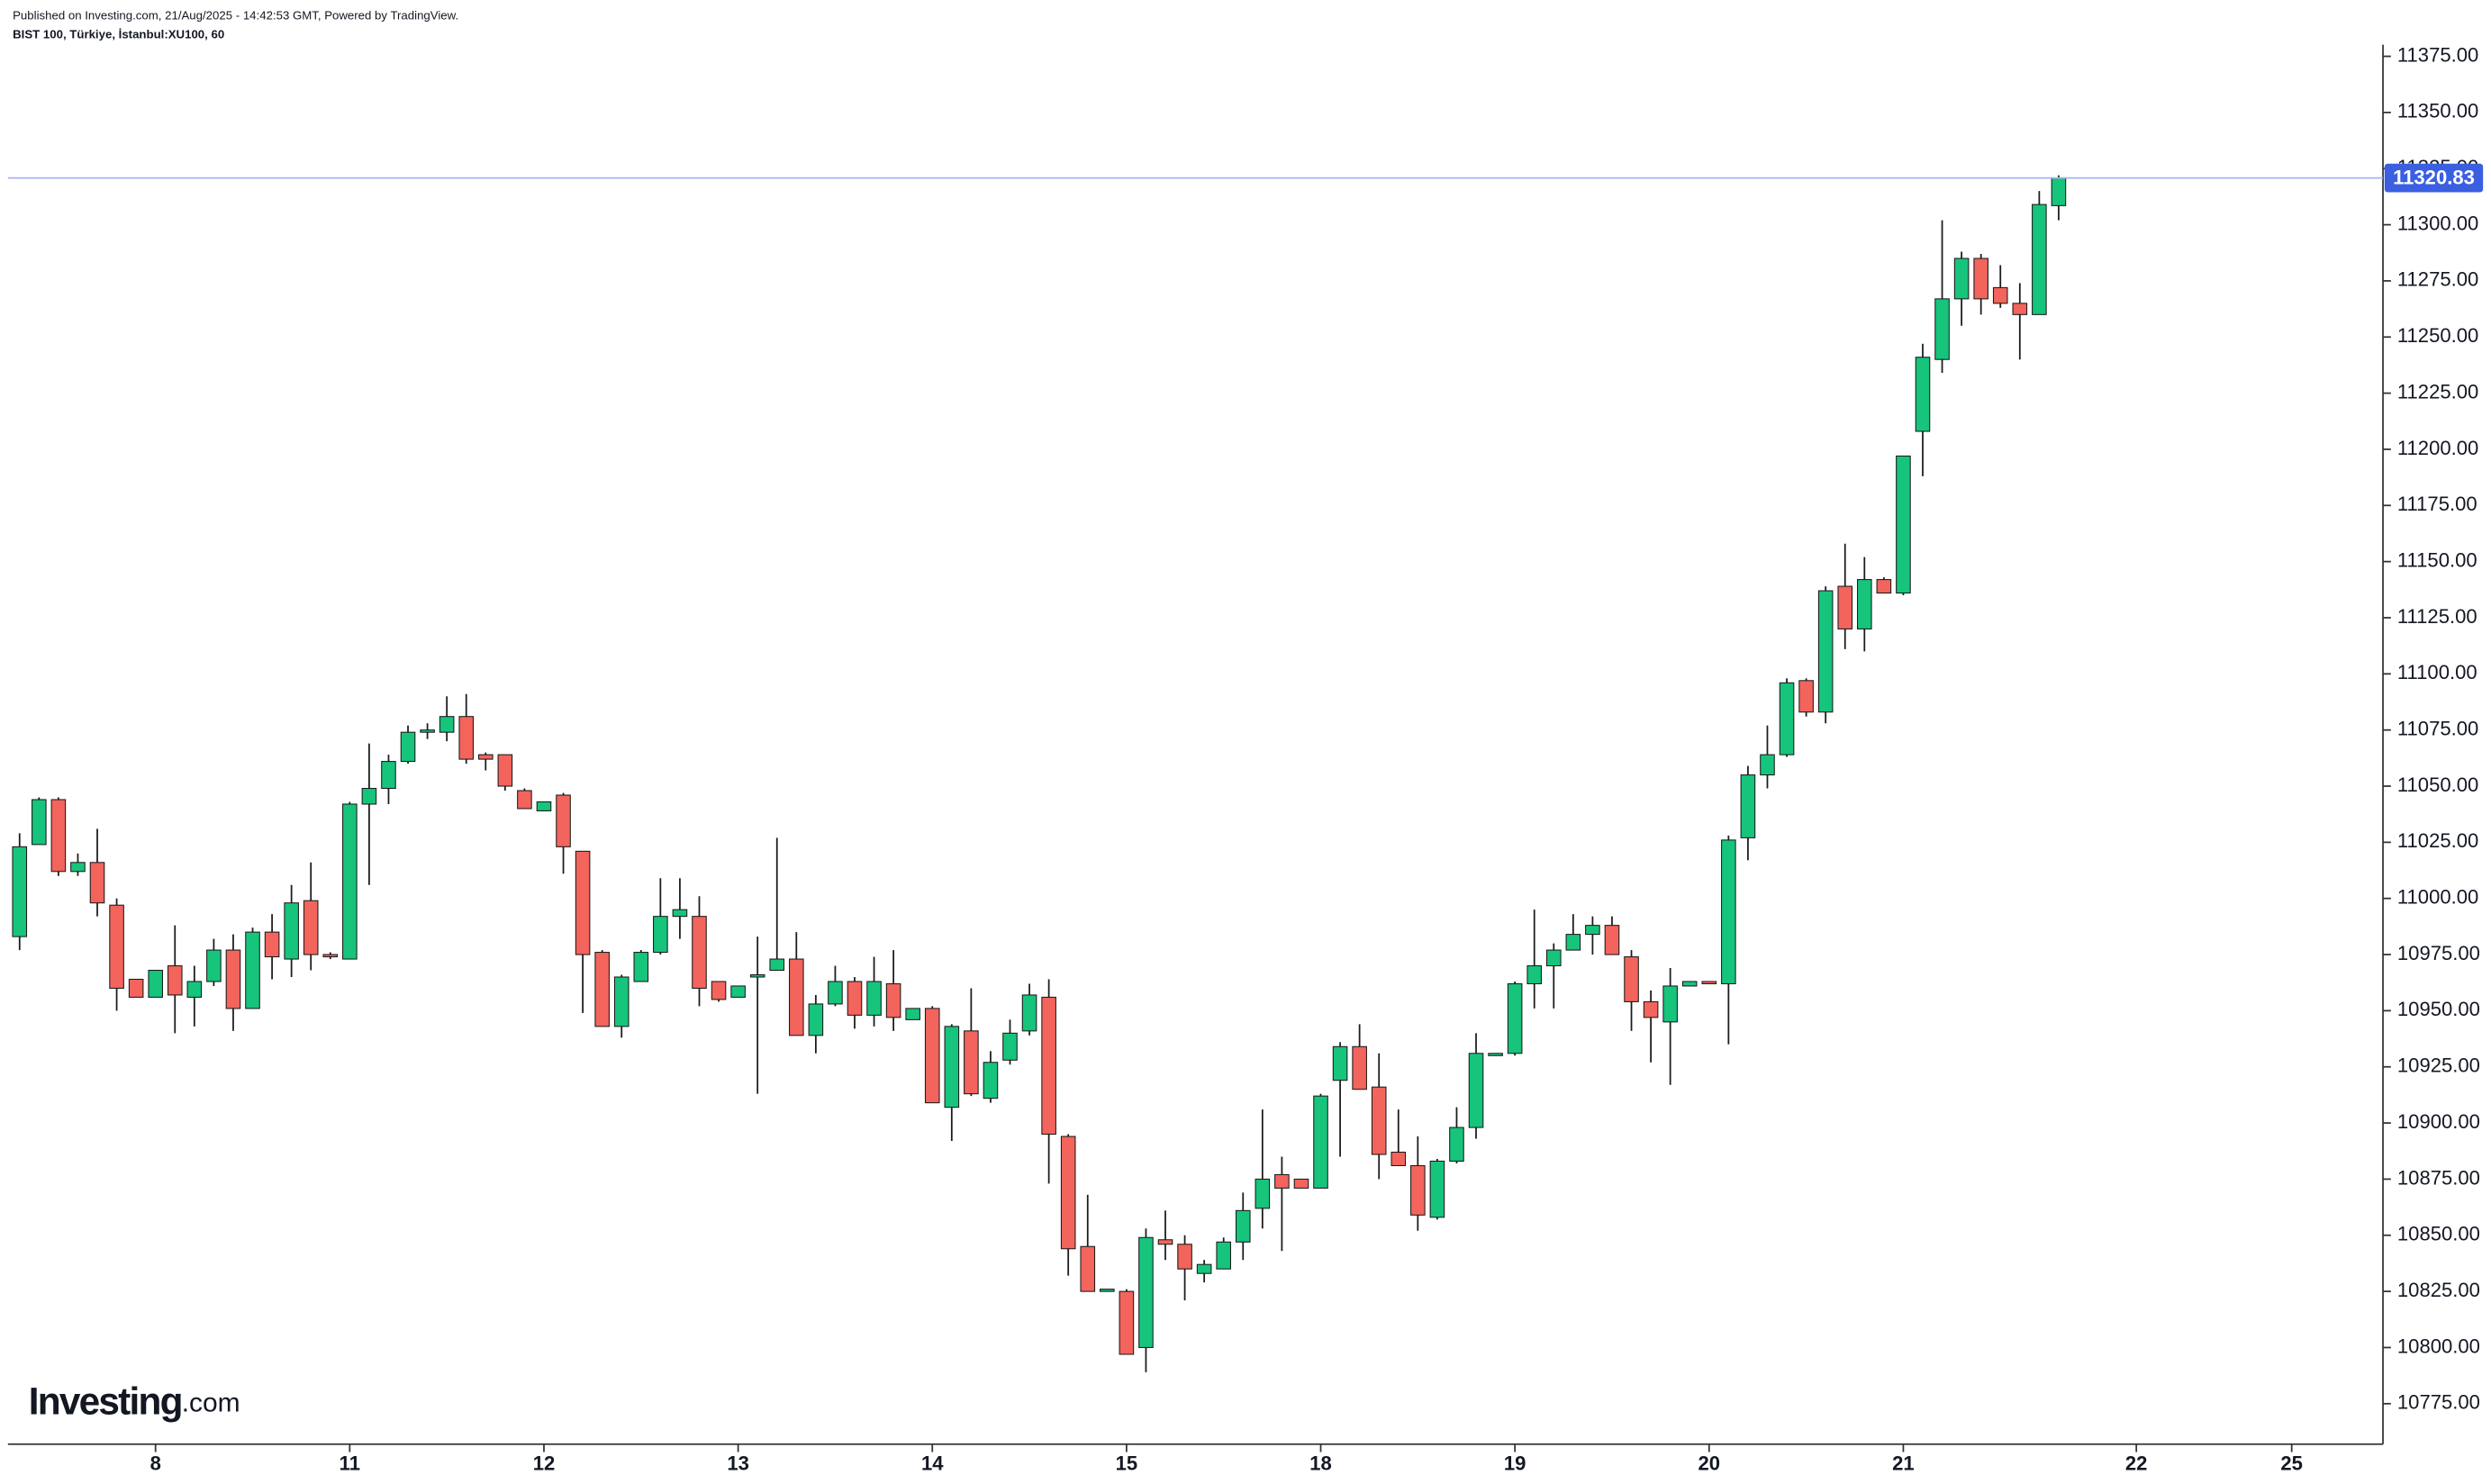 This screenshot has width=2491, height=1484. What do you see at coordinates (2438, 1066) in the screenshot?
I see `y-tick-label: 10925.00` at bounding box center [2438, 1066].